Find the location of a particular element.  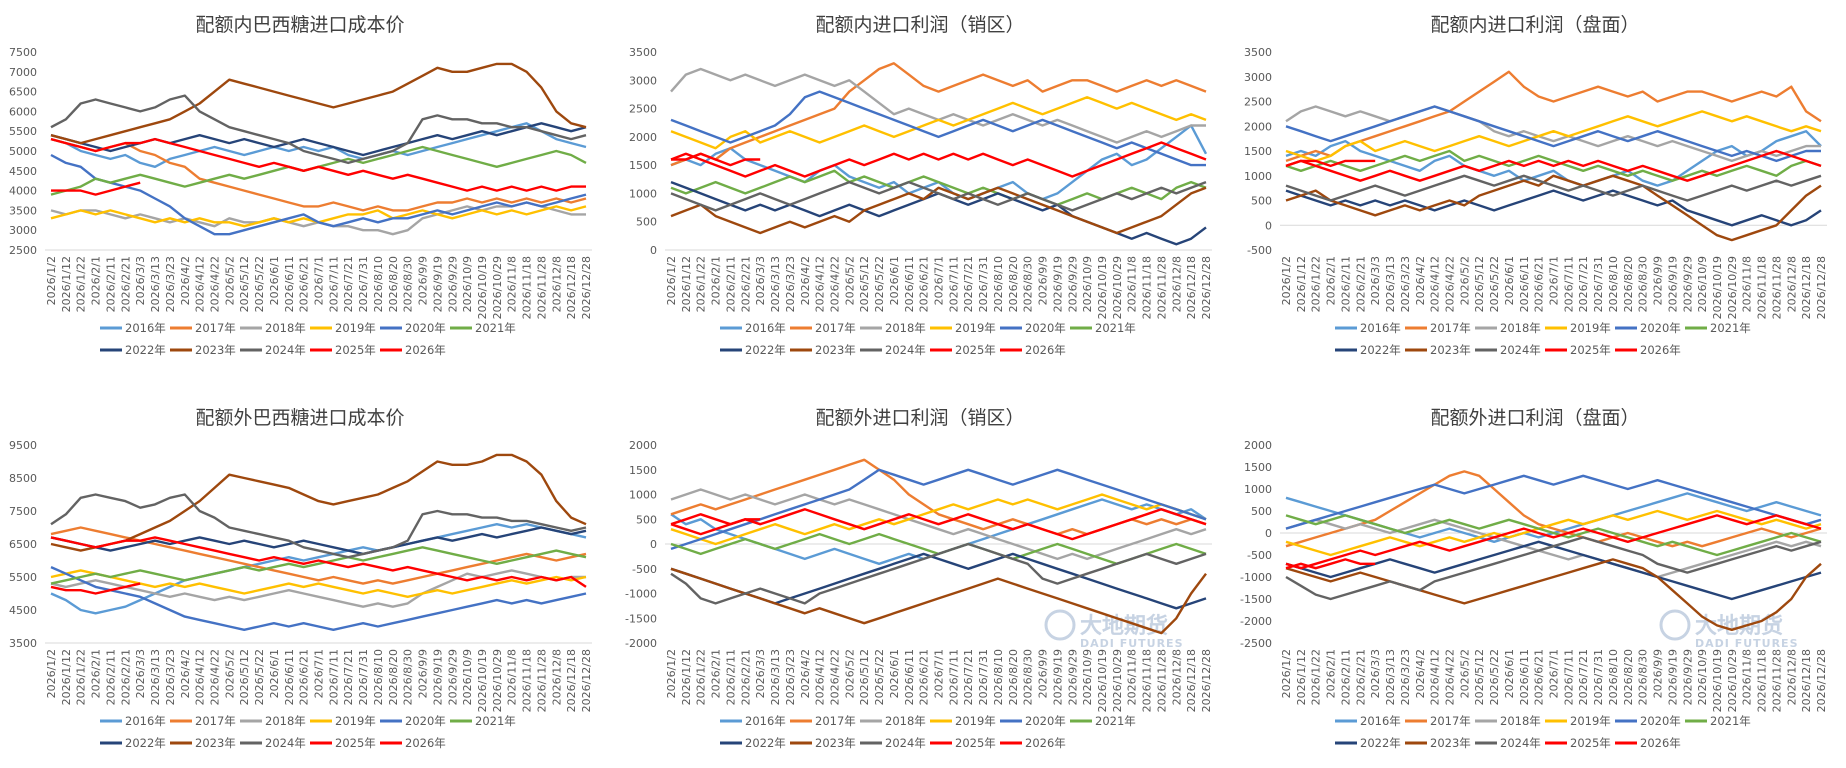

x-tick-label: 2026/11/8 is located at coordinates (1132, 677).